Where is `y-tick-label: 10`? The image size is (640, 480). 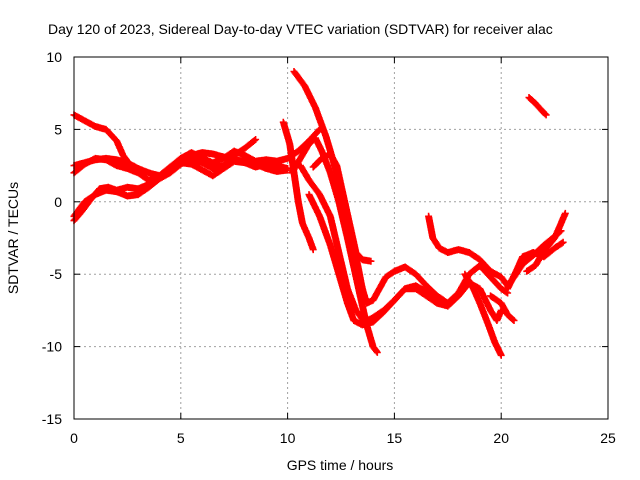
y-tick-label: 10 is located at coordinates (54, 57).